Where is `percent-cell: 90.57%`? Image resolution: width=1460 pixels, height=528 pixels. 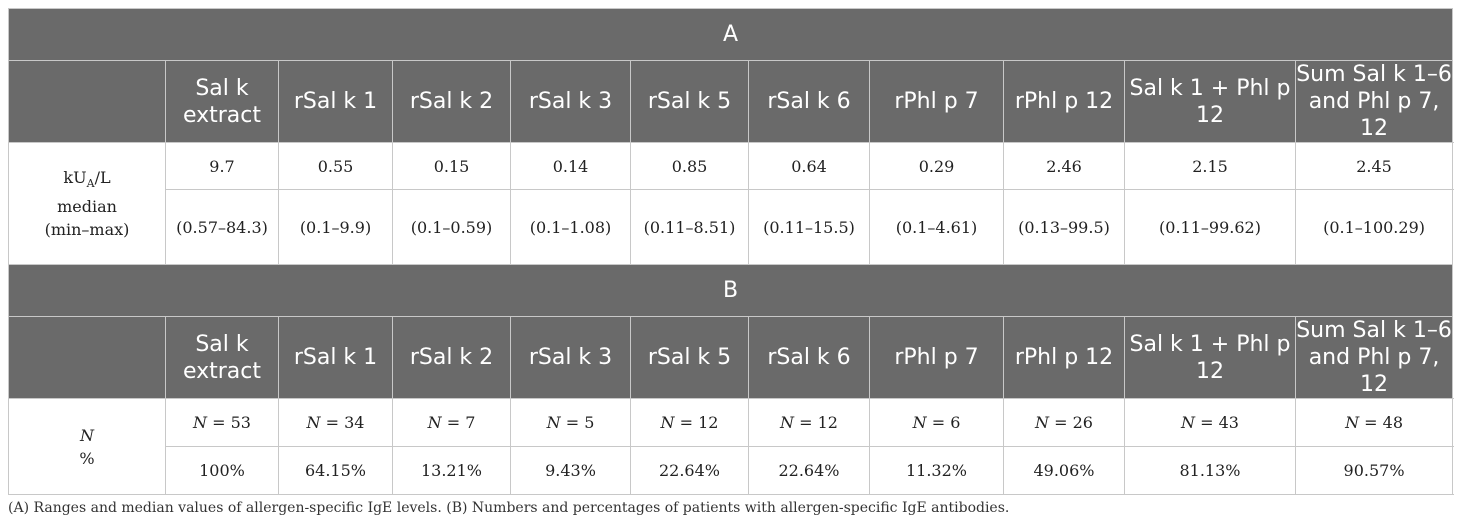
percent-cell: 90.57% is located at coordinates (1374, 470).